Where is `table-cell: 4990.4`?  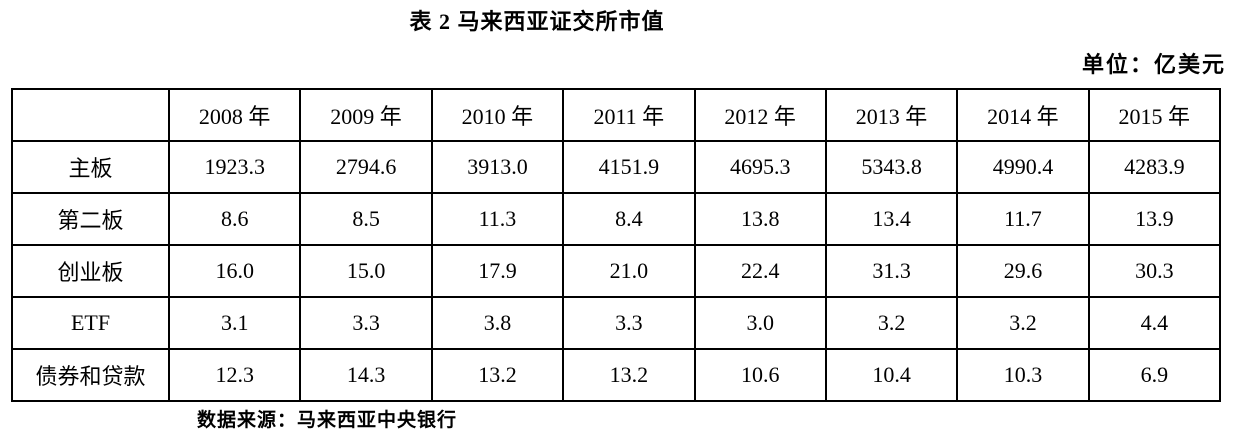
table-cell: 4990.4 is located at coordinates (1023, 167).